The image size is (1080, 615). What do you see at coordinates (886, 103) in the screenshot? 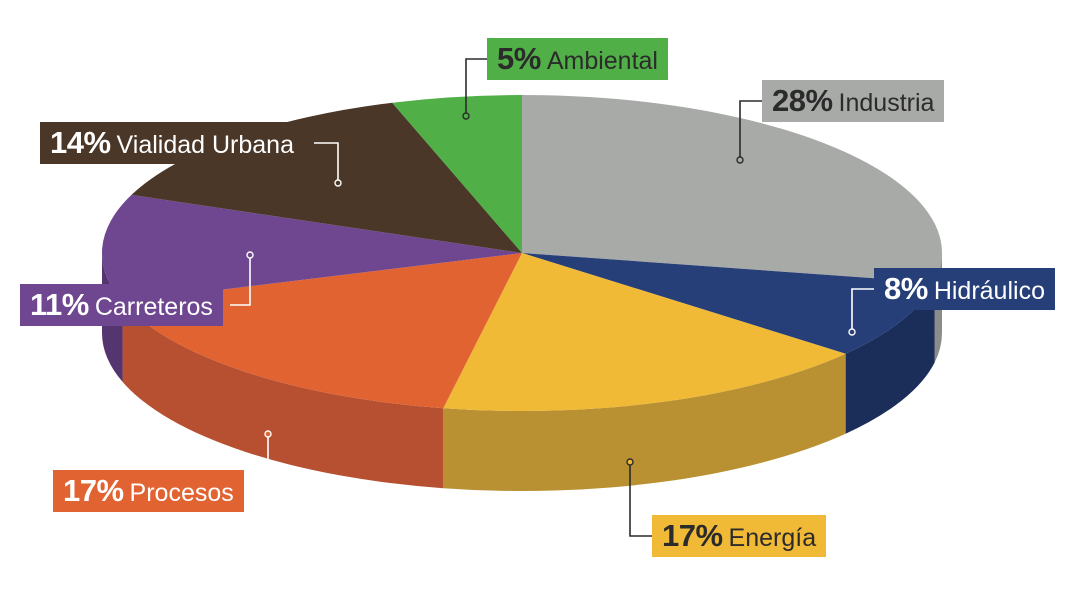
I see `label-industria-name: Industria` at bounding box center [886, 103].